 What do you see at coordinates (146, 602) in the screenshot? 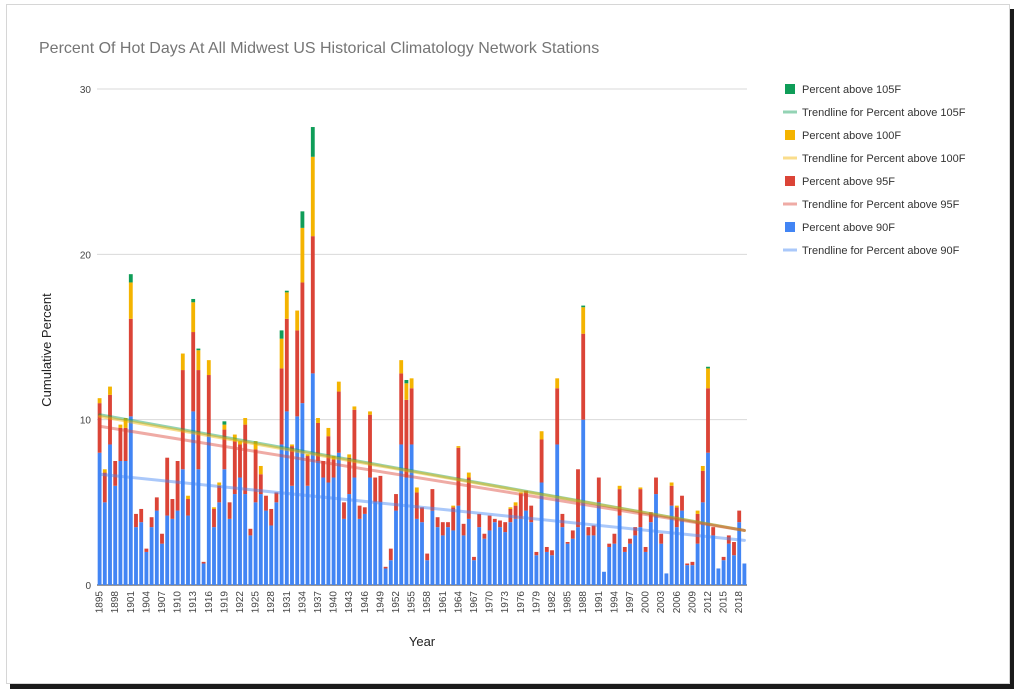
I see `x-tick-1904: 1904` at bounding box center [146, 602].